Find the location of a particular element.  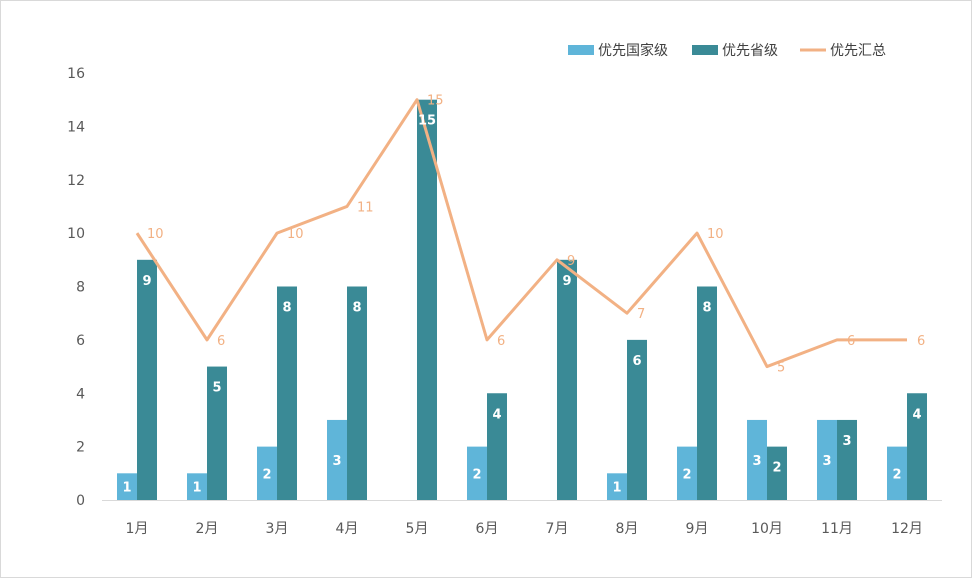

chart-legend: 优先国家级 优先省级 优先汇总 is located at coordinates (727, 50).